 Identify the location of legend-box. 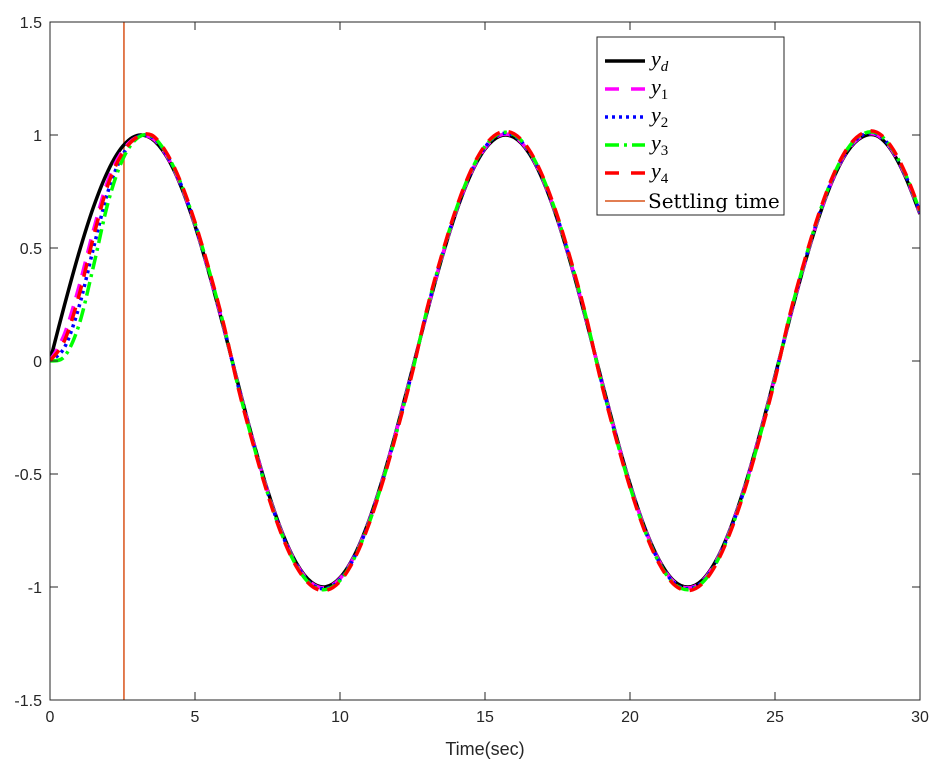
(690, 126).